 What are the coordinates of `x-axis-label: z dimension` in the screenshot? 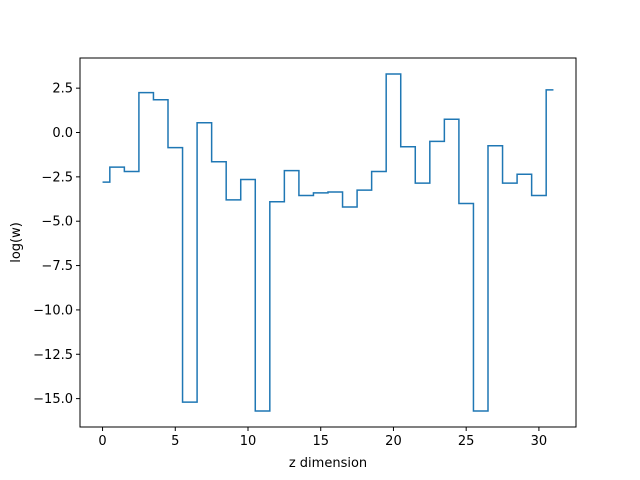 It's located at (328, 463).